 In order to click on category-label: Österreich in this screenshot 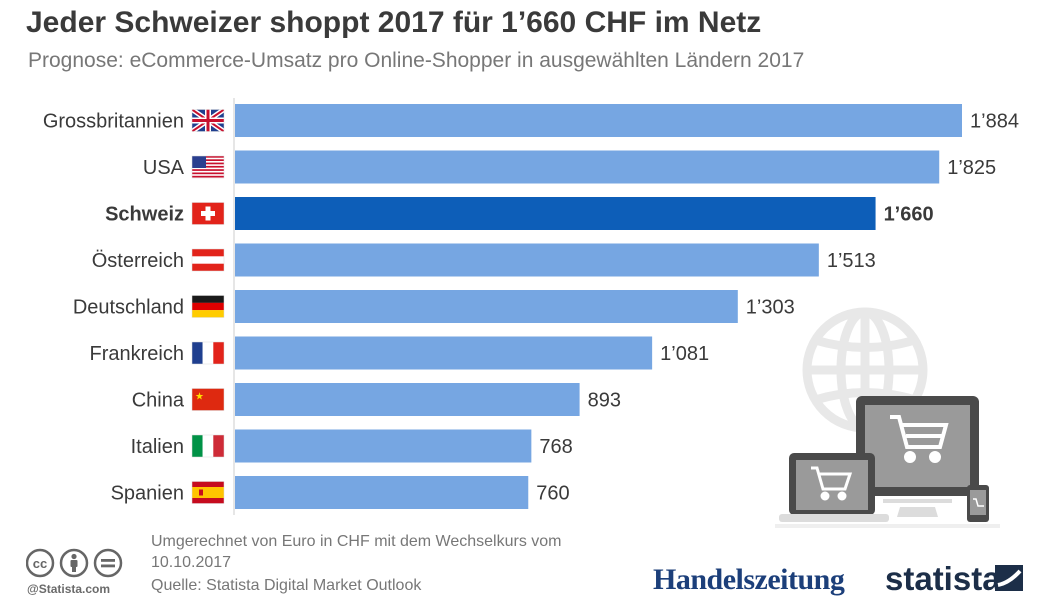, I will do `click(138, 261)`.